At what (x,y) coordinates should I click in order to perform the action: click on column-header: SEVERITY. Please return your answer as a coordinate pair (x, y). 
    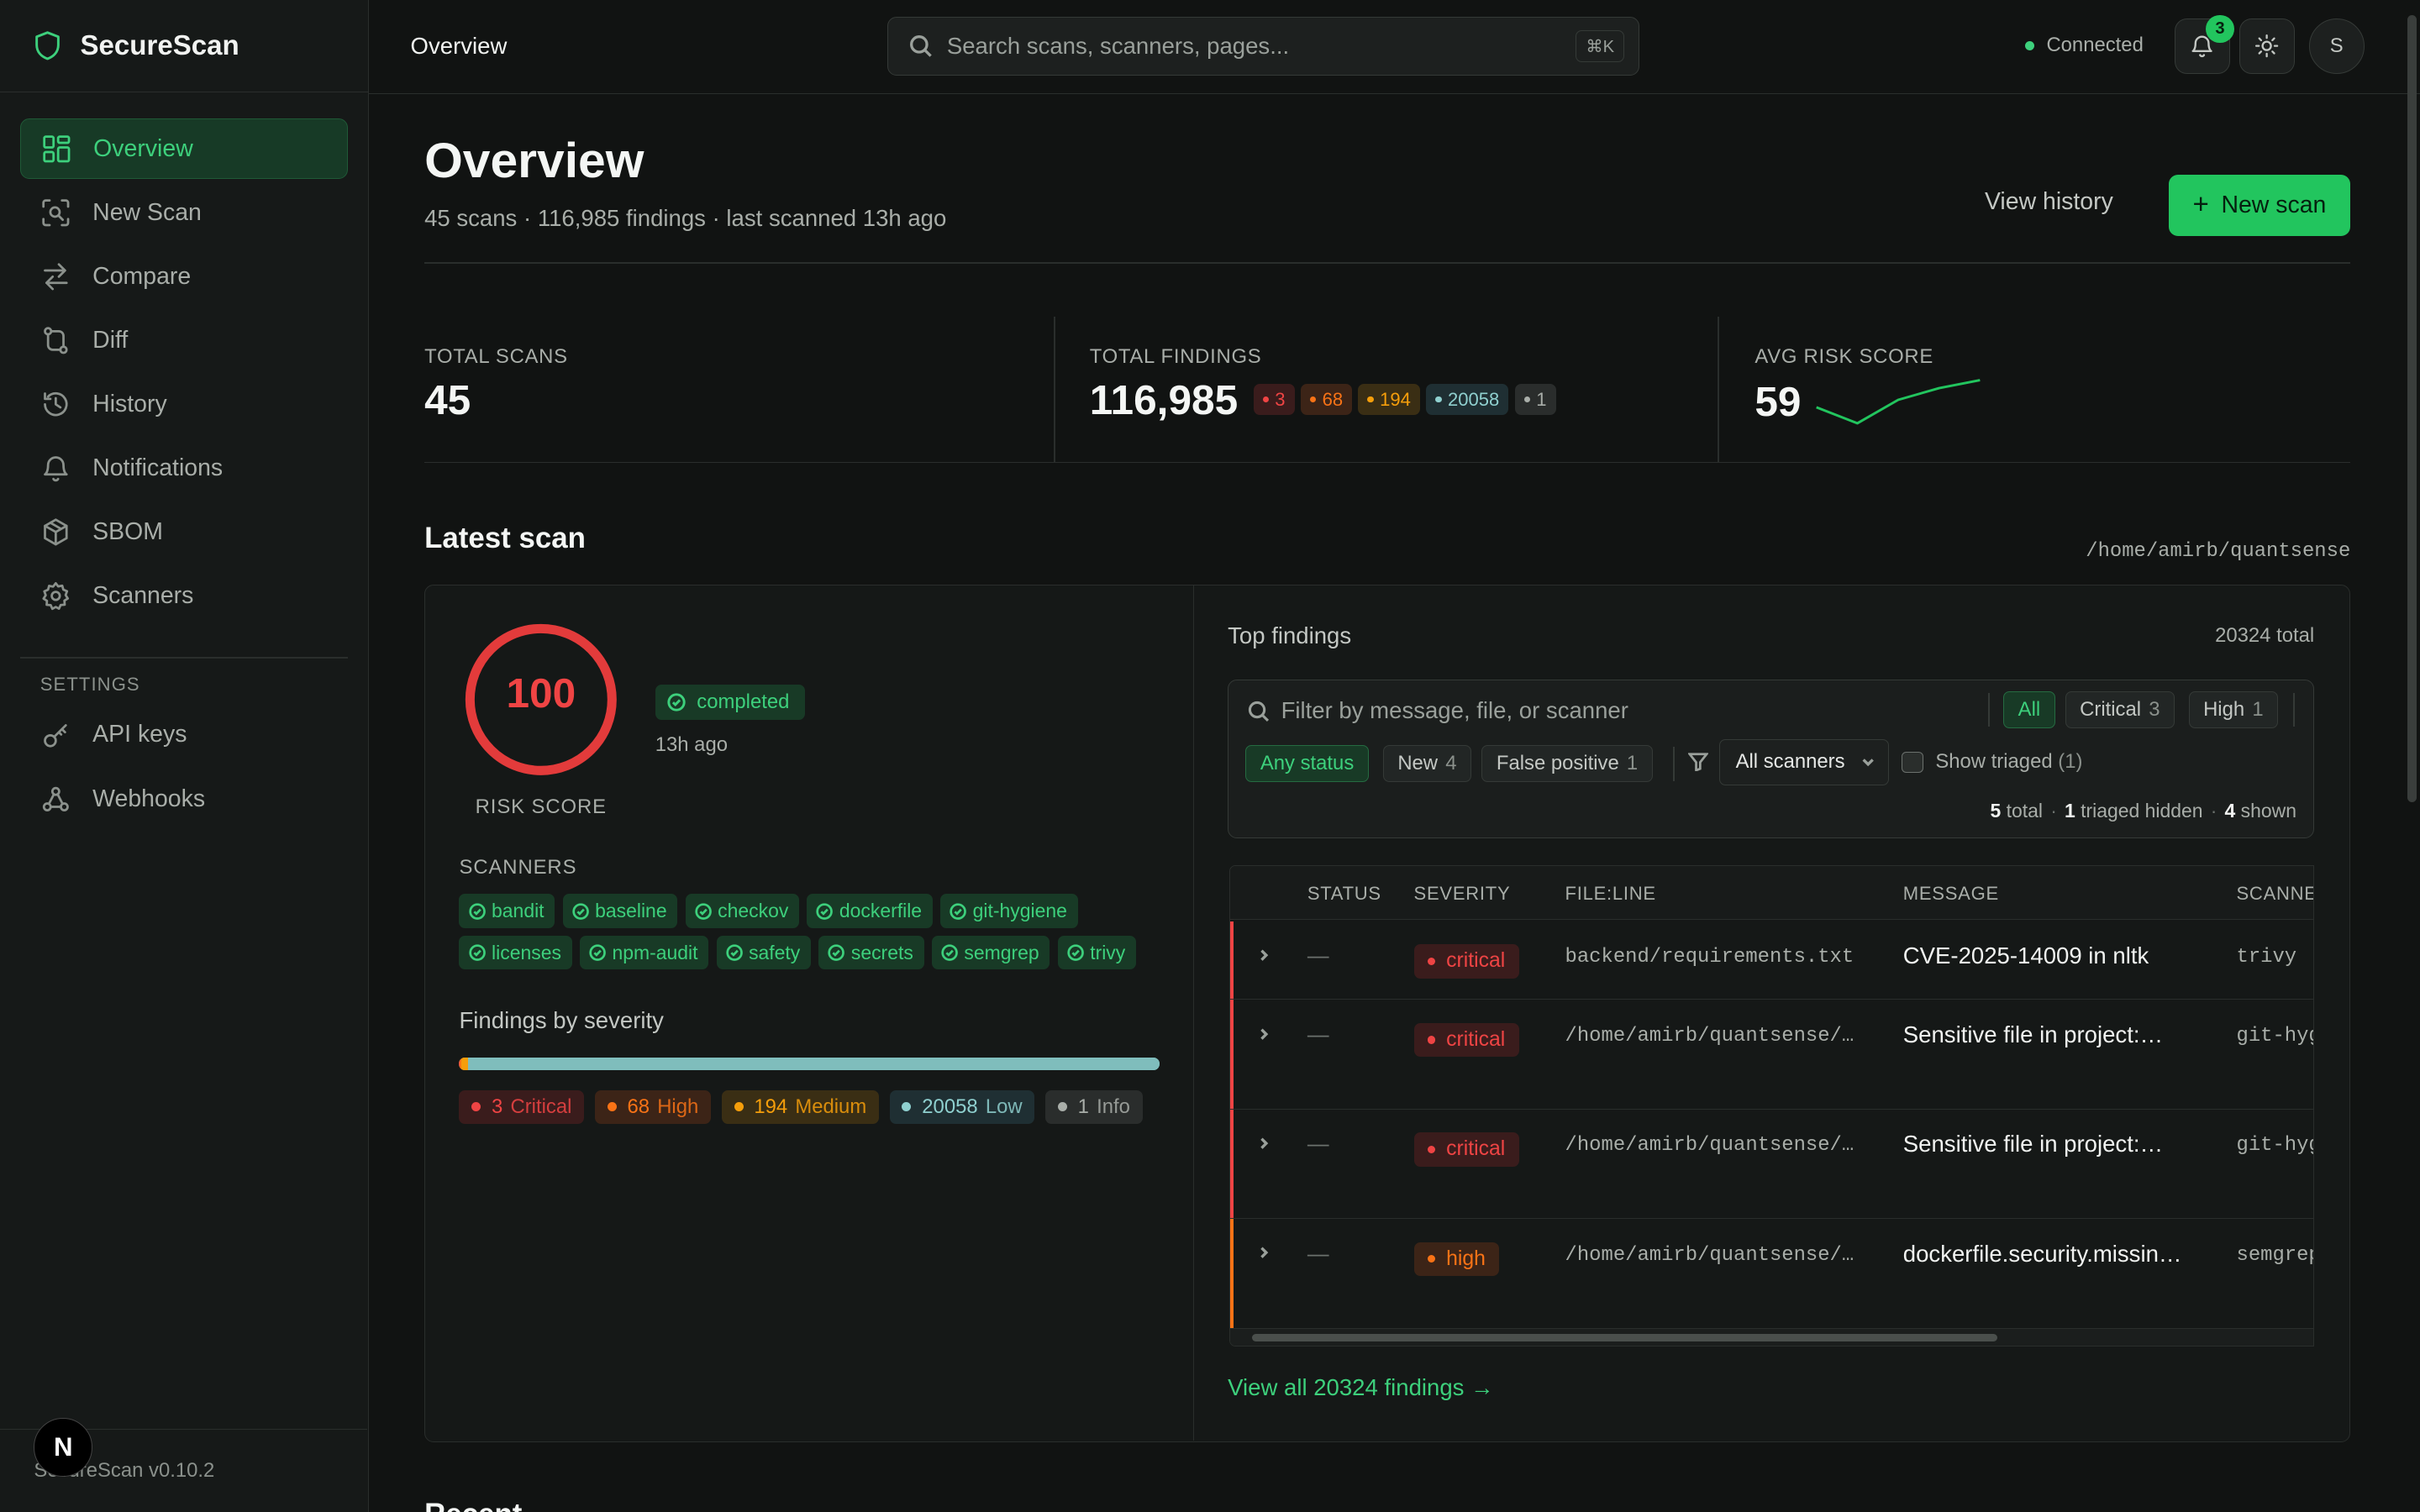
    Looking at the image, I should click on (1462, 893).